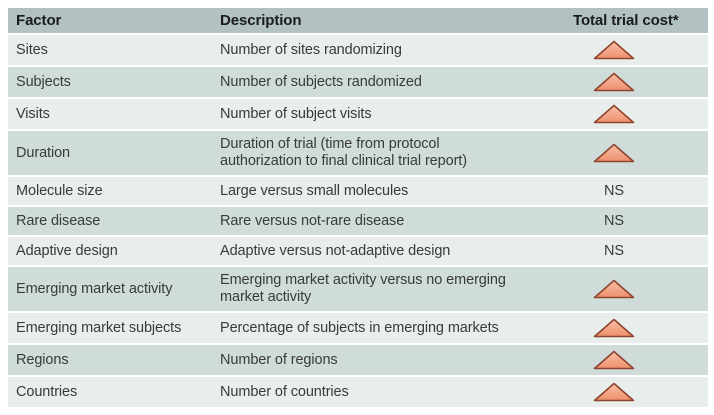 This screenshot has width=714, height=415. Describe the element at coordinates (626, 20) in the screenshot. I see `column-header-total-trial-cost: Total trial cost*` at that location.